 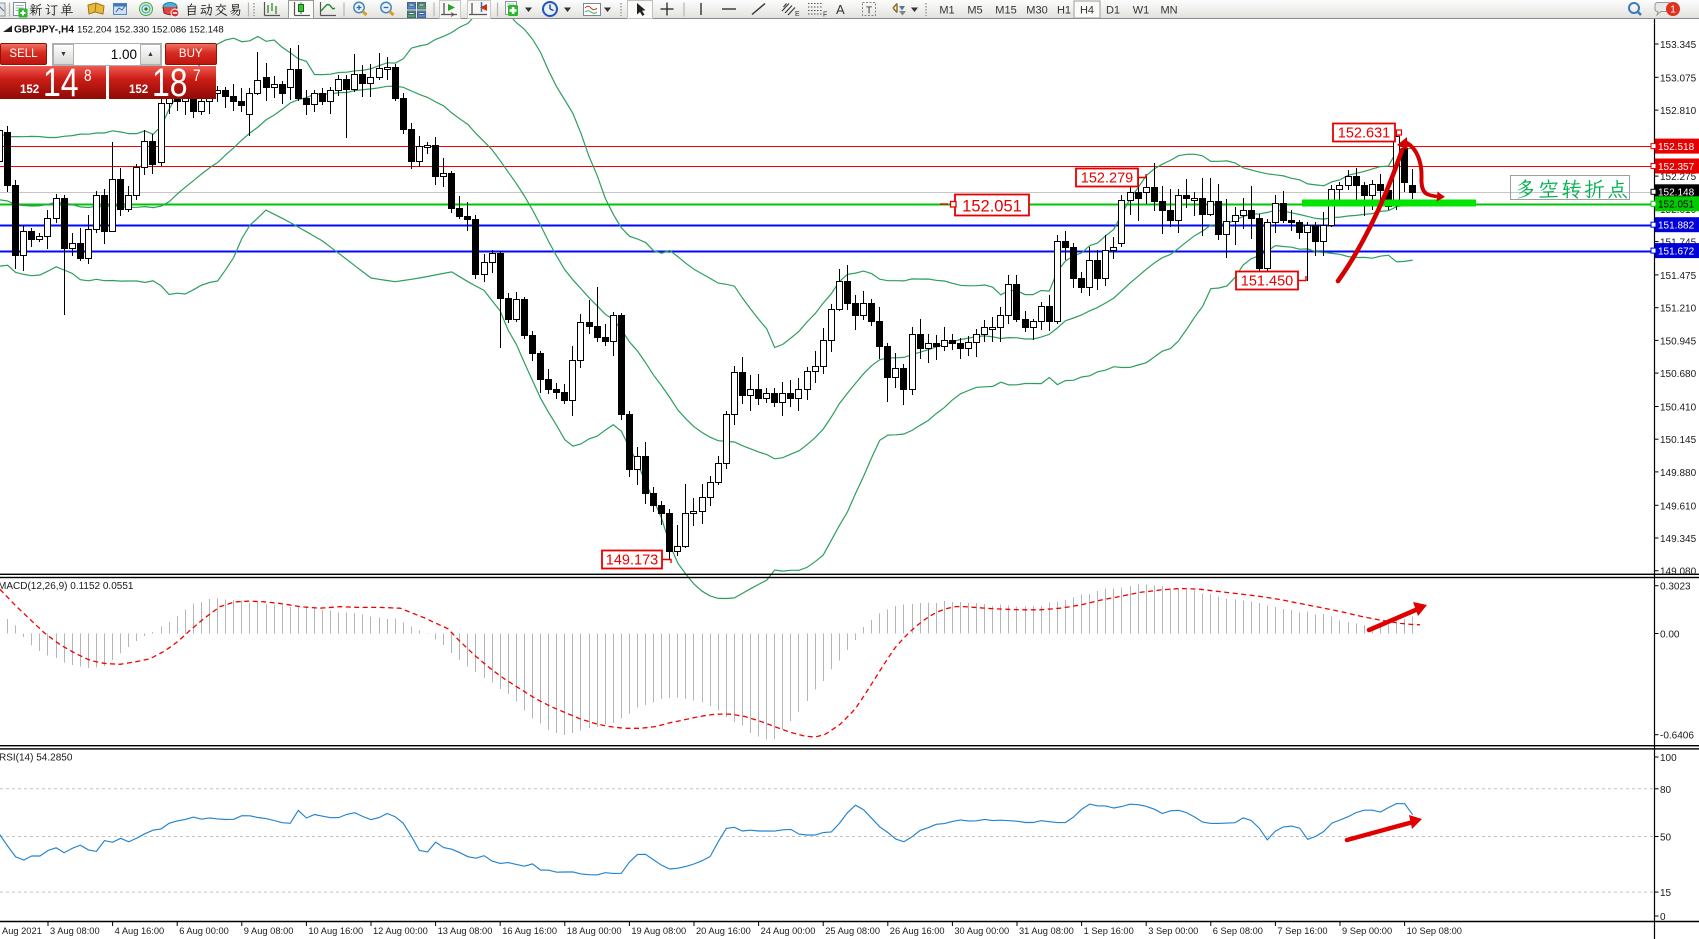 I want to click on svg-text: 50, so click(x=1666, y=838).